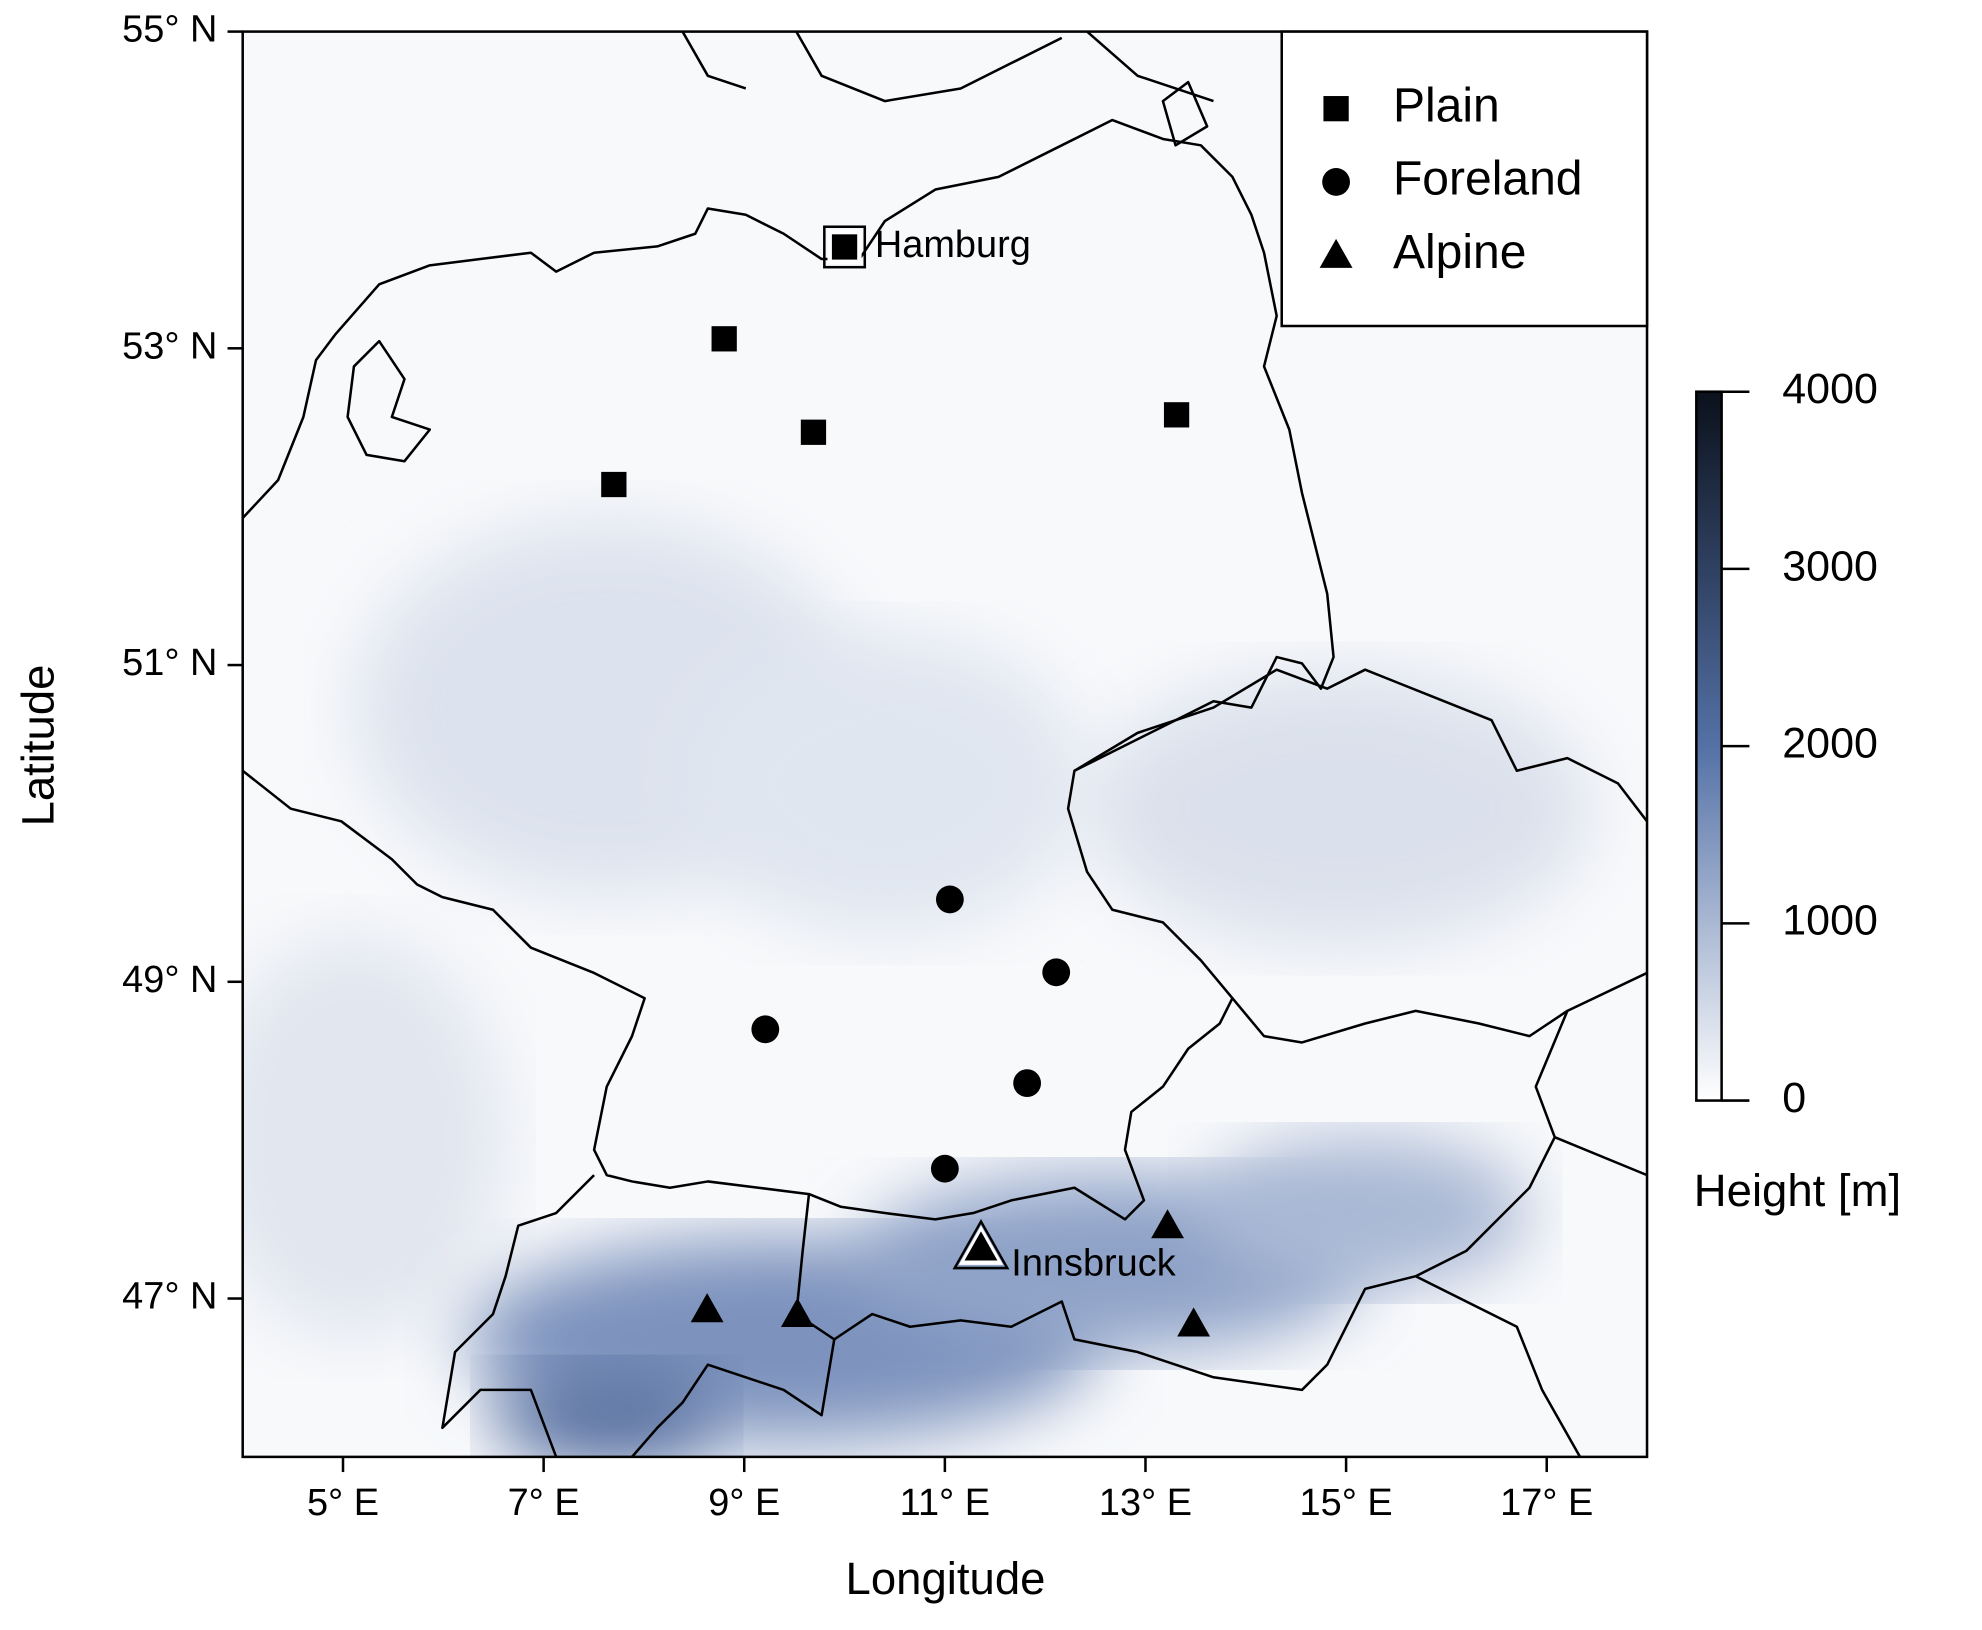  Describe the element at coordinates (169, 346) in the screenshot. I see `y-tick-label: 53° N` at that location.